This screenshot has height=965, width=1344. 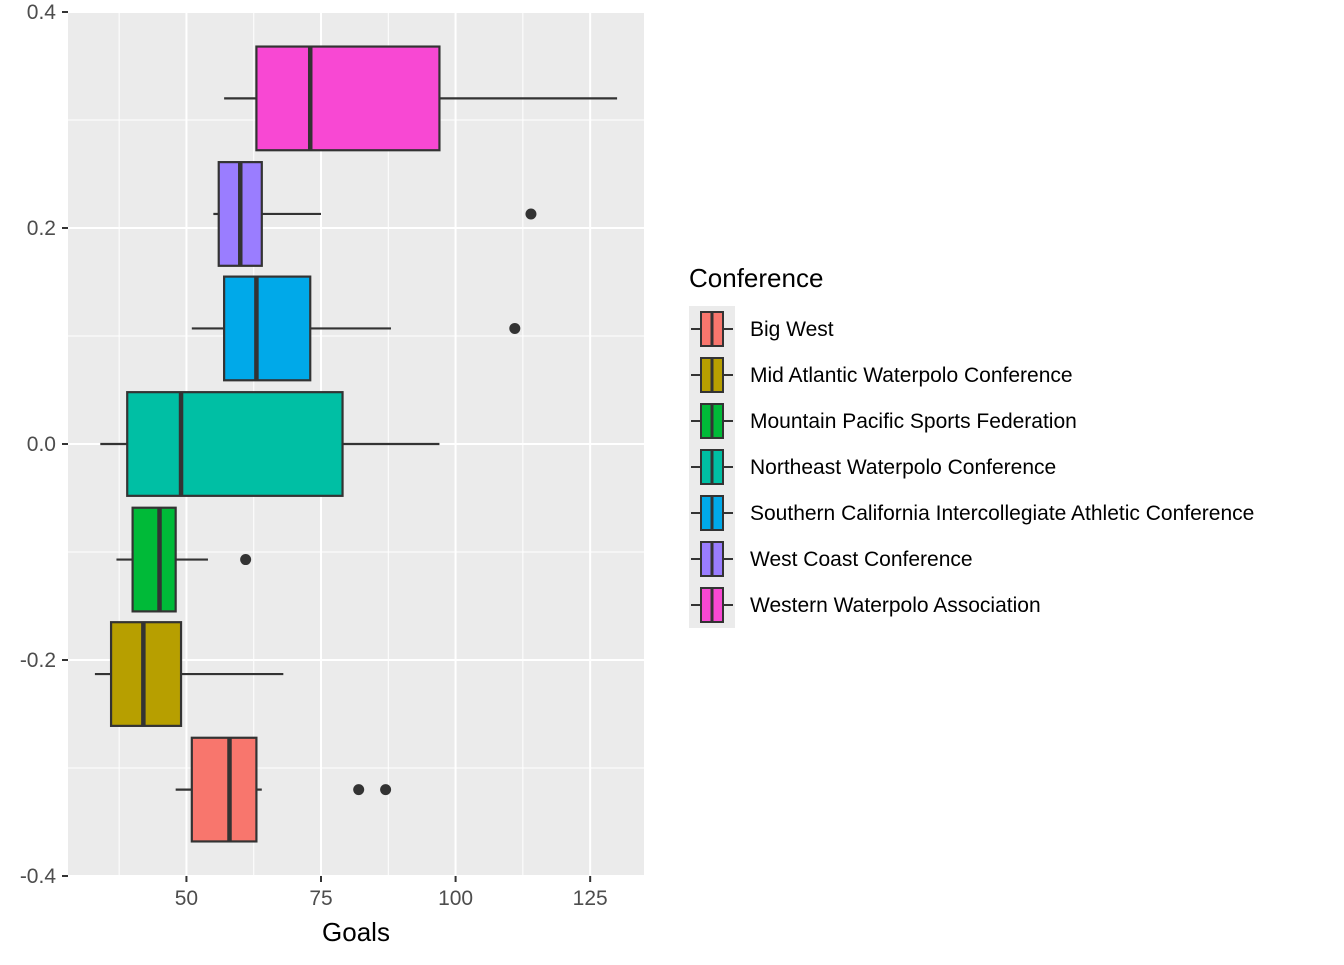 I want to click on legend-label: Western Waterpolo Association, so click(x=895, y=605).